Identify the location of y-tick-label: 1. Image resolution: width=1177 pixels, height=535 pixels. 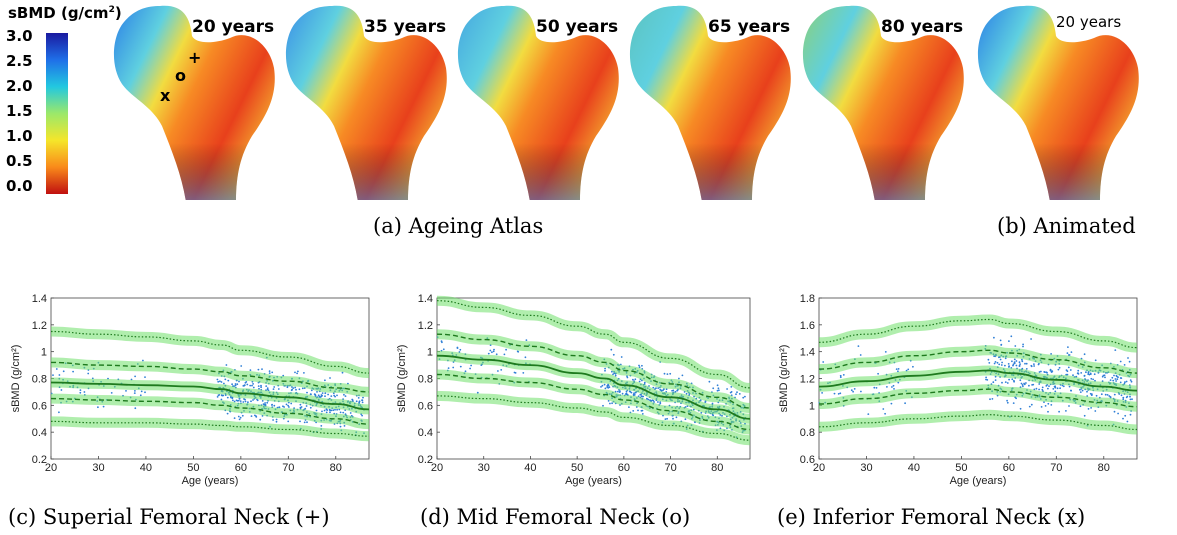
(812, 406).